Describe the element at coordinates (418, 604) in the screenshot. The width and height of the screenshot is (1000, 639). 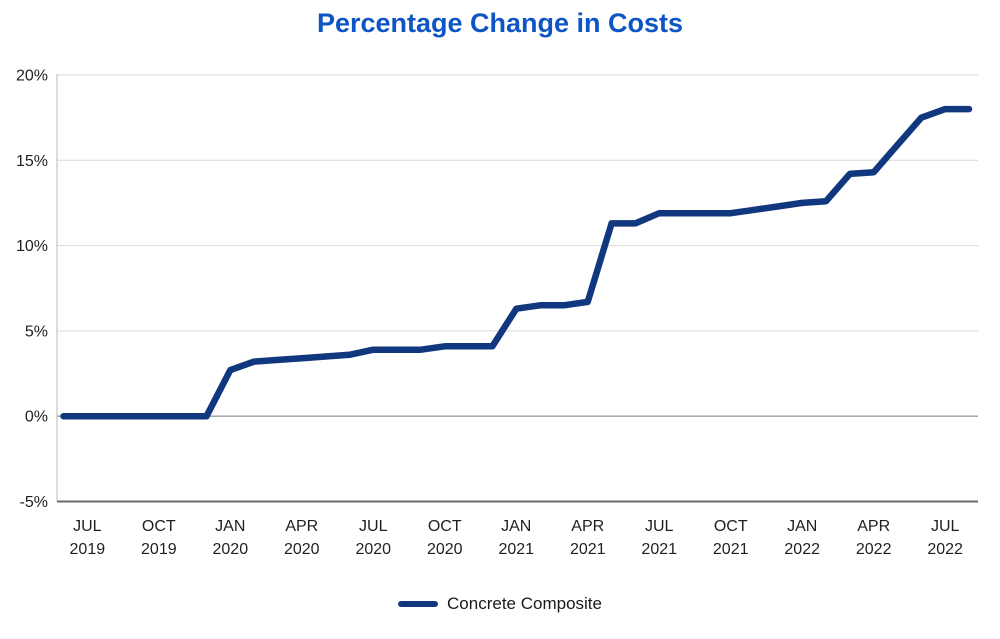
I see `legend-line-swatch` at that location.